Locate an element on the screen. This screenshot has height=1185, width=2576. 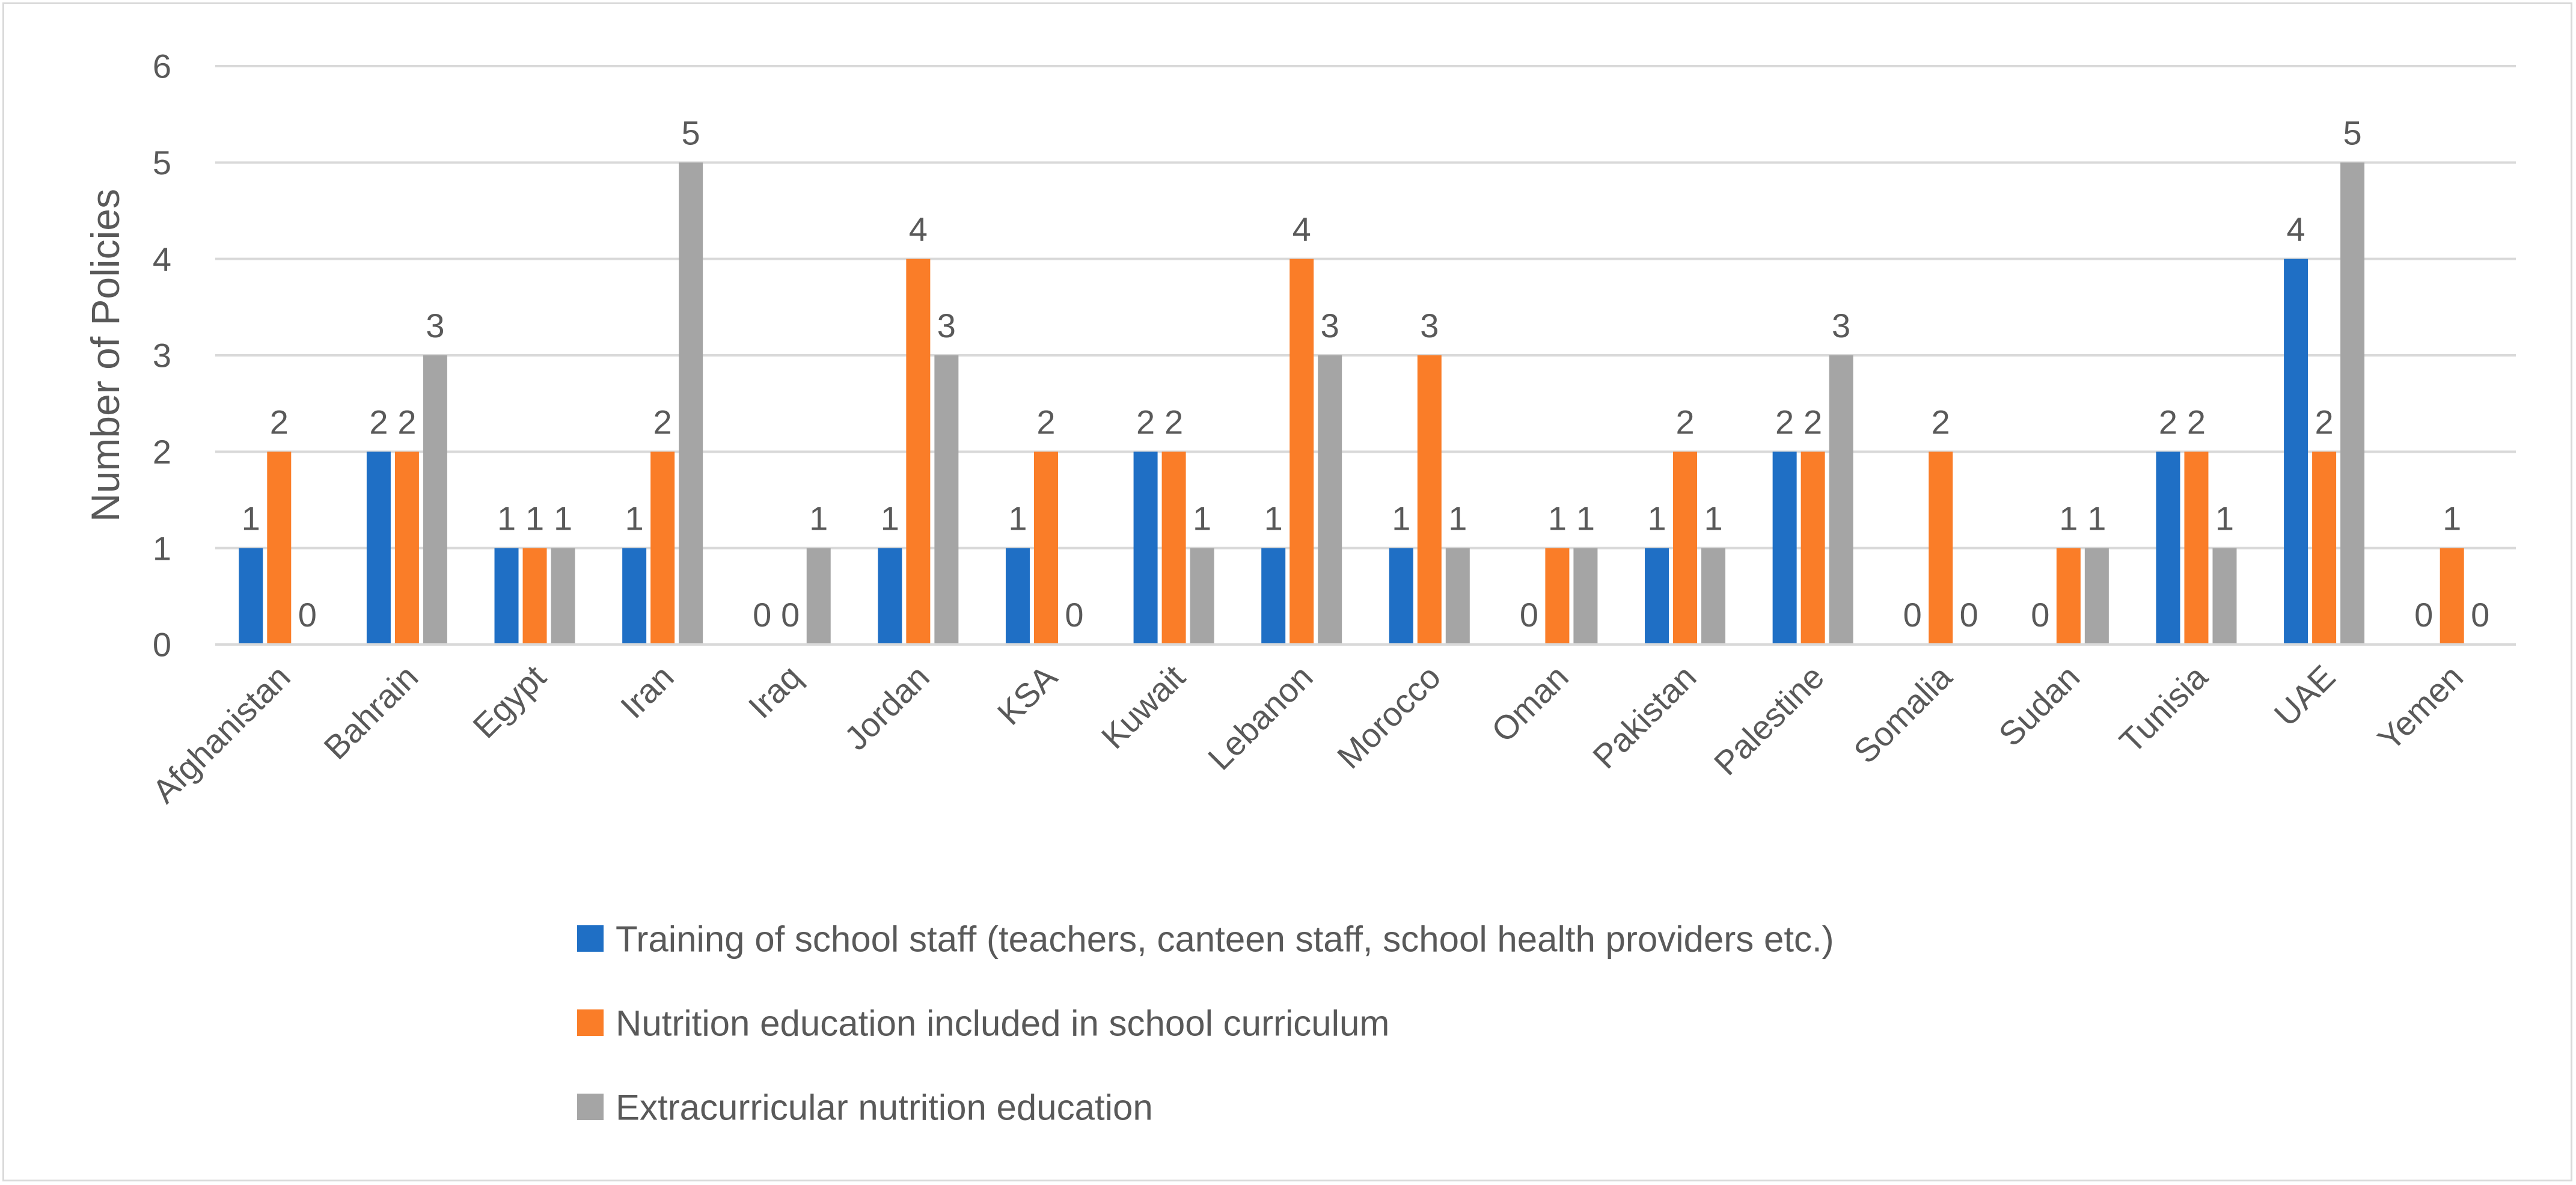
category-label: Kuwait is located at coordinates (1143, 707).